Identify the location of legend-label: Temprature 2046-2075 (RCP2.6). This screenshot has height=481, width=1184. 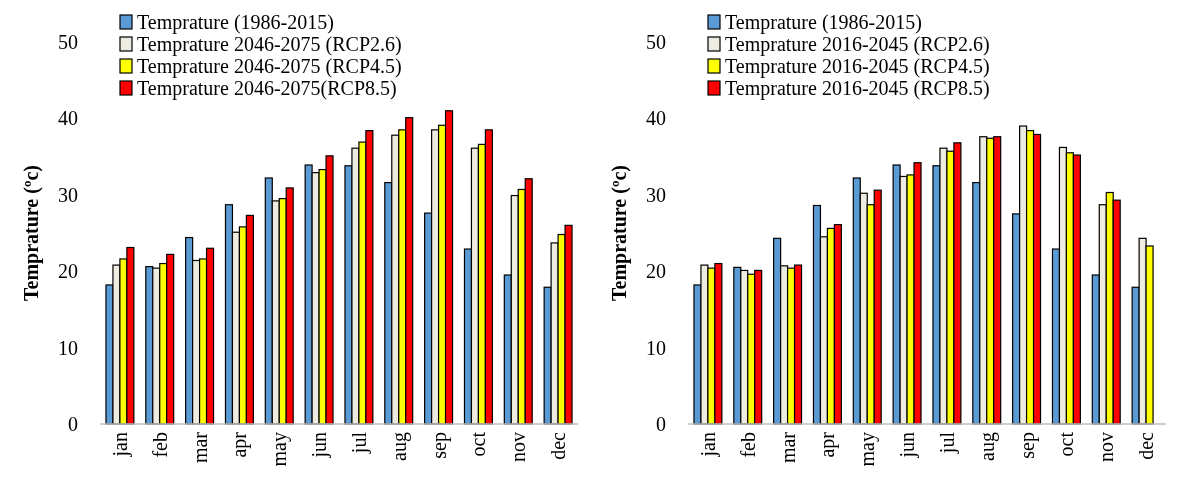
(269, 44).